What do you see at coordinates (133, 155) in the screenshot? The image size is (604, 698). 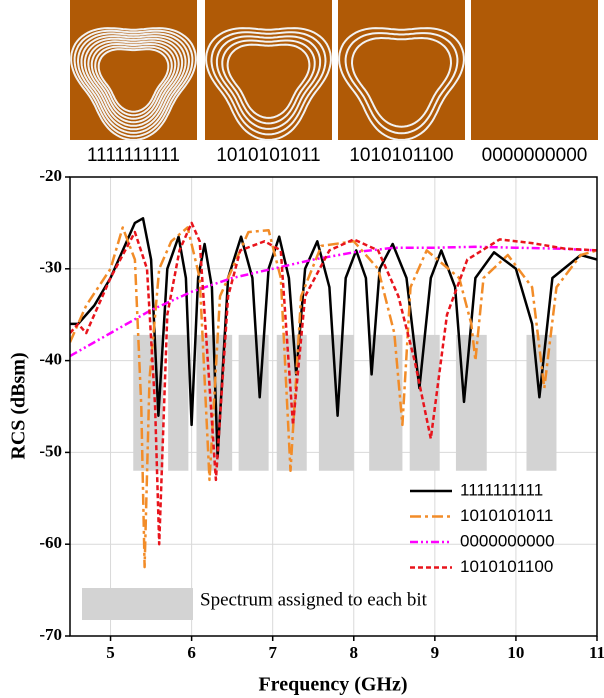 I see `panel-label: 1111111111` at bounding box center [133, 155].